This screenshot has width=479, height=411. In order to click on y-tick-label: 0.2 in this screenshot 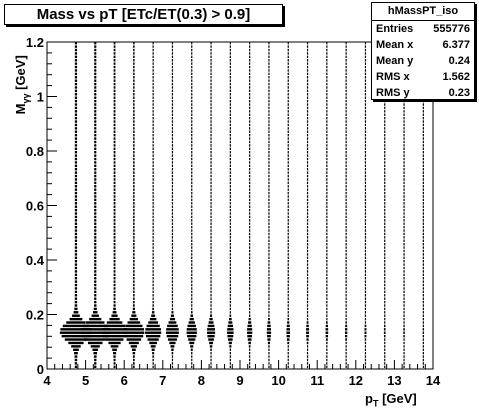, I will do `click(35, 315)`.